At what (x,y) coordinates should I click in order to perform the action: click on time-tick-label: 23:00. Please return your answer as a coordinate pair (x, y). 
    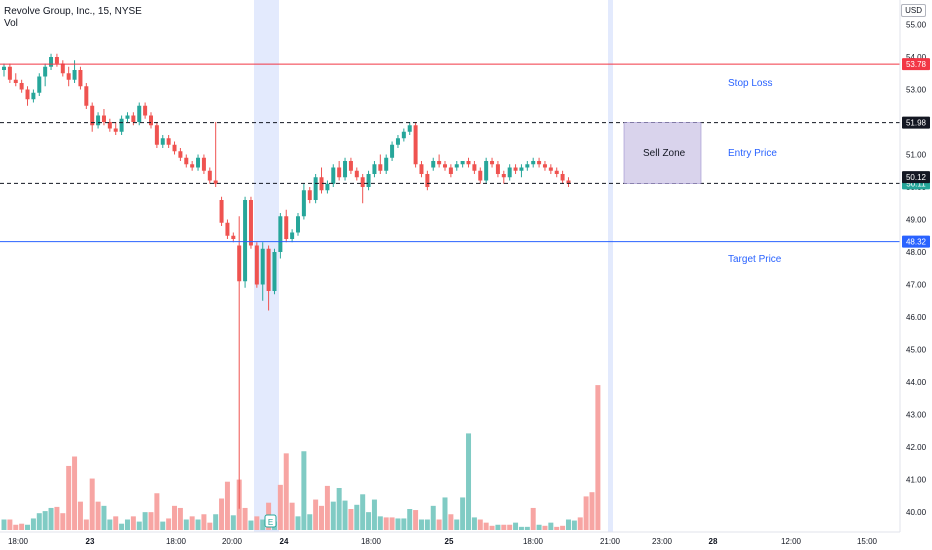
    Looking at the image, I should click on (662, 541).